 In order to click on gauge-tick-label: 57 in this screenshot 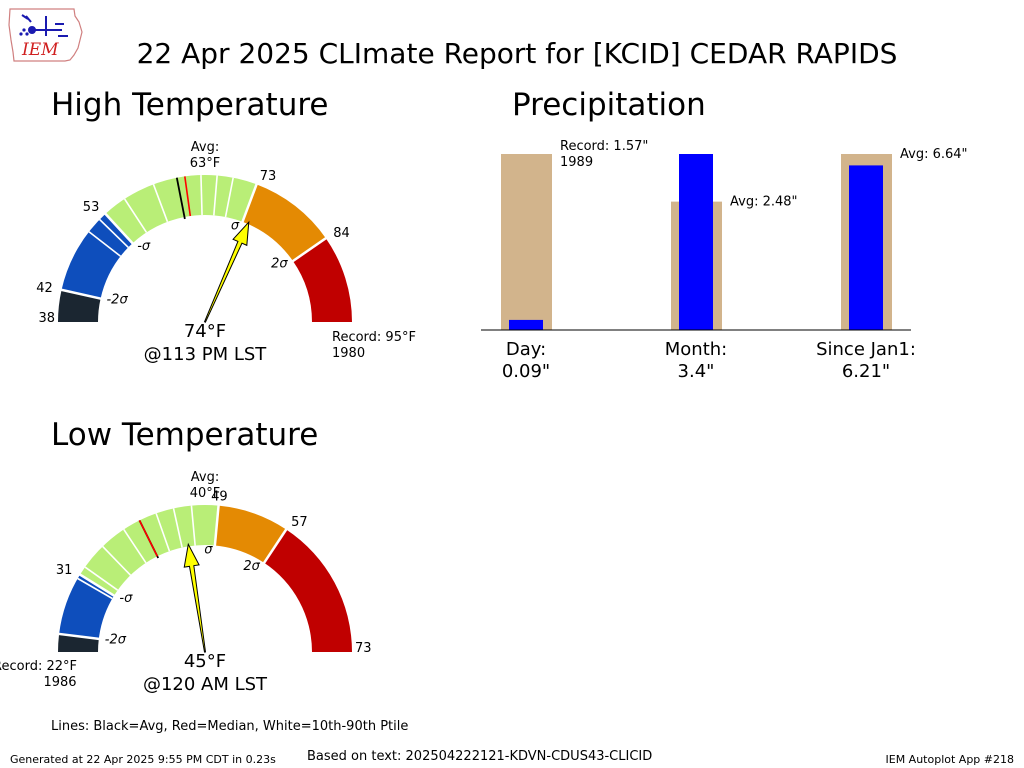, I will do `click(299, 522)`.